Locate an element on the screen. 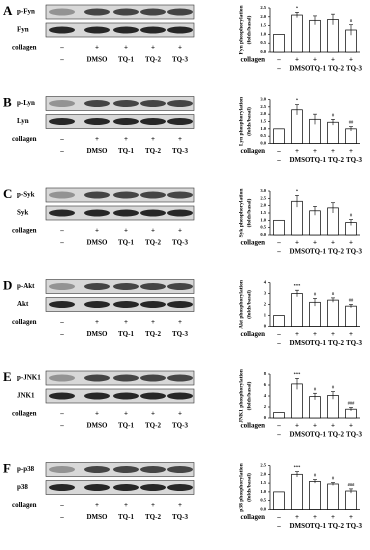 Image resolution: width=370 pixels, height=550 pixels. panel-letter: C is located at coordinates (7, 193).